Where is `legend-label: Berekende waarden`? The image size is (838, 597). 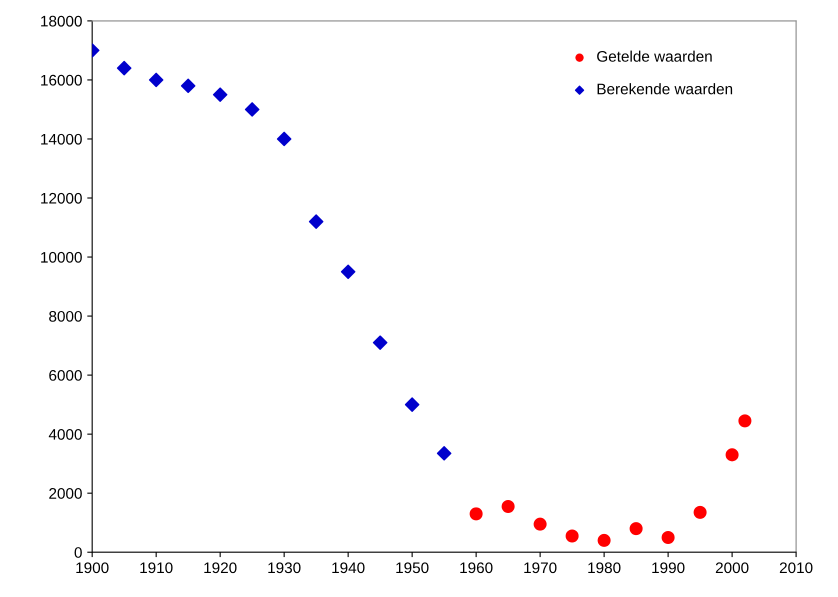
legend-label: Berekende waarden is located at coordinates (665, 88).